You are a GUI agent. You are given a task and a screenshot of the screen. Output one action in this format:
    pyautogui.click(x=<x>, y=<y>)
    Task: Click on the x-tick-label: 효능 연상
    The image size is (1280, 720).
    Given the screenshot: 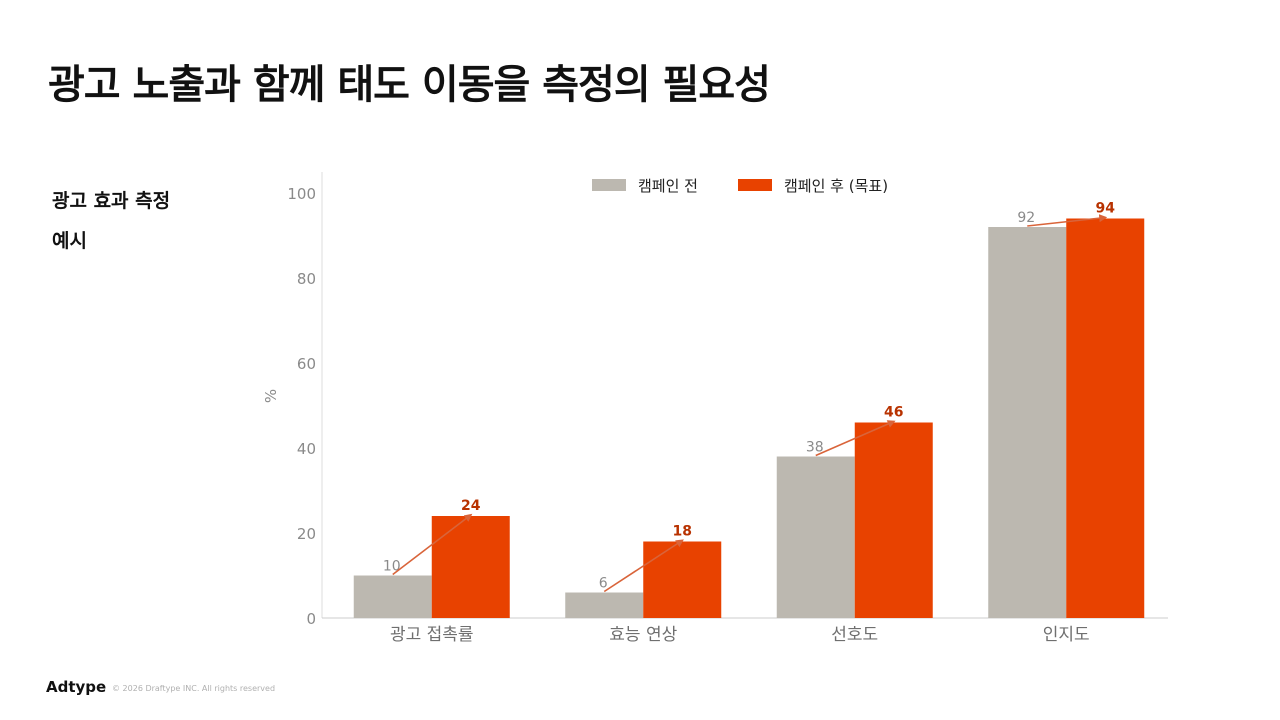 What is the action you would take?
    pyautogui.click(x=643, y=635)
    